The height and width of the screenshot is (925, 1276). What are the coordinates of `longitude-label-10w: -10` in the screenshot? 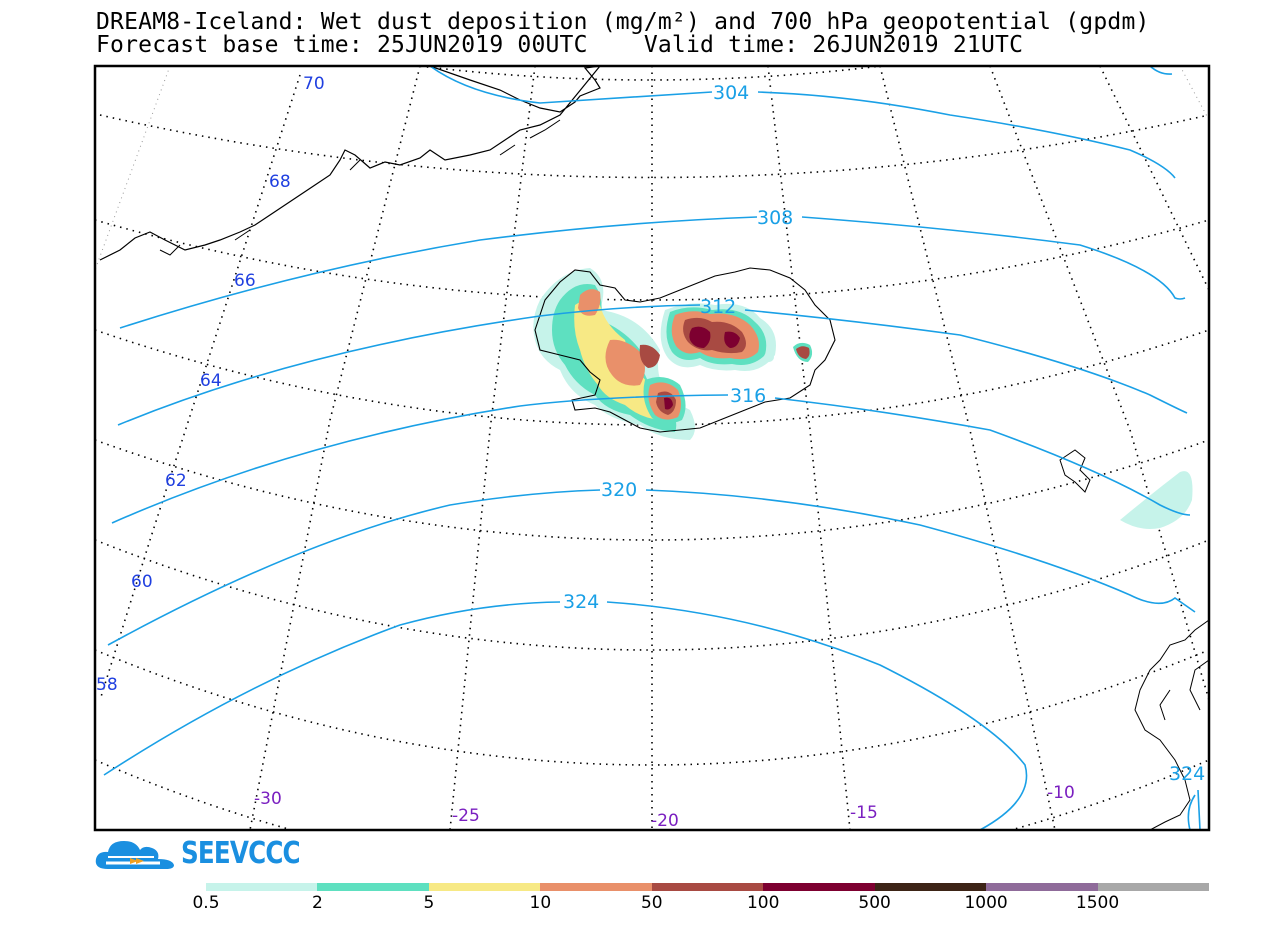 It's located at (1061, 793).